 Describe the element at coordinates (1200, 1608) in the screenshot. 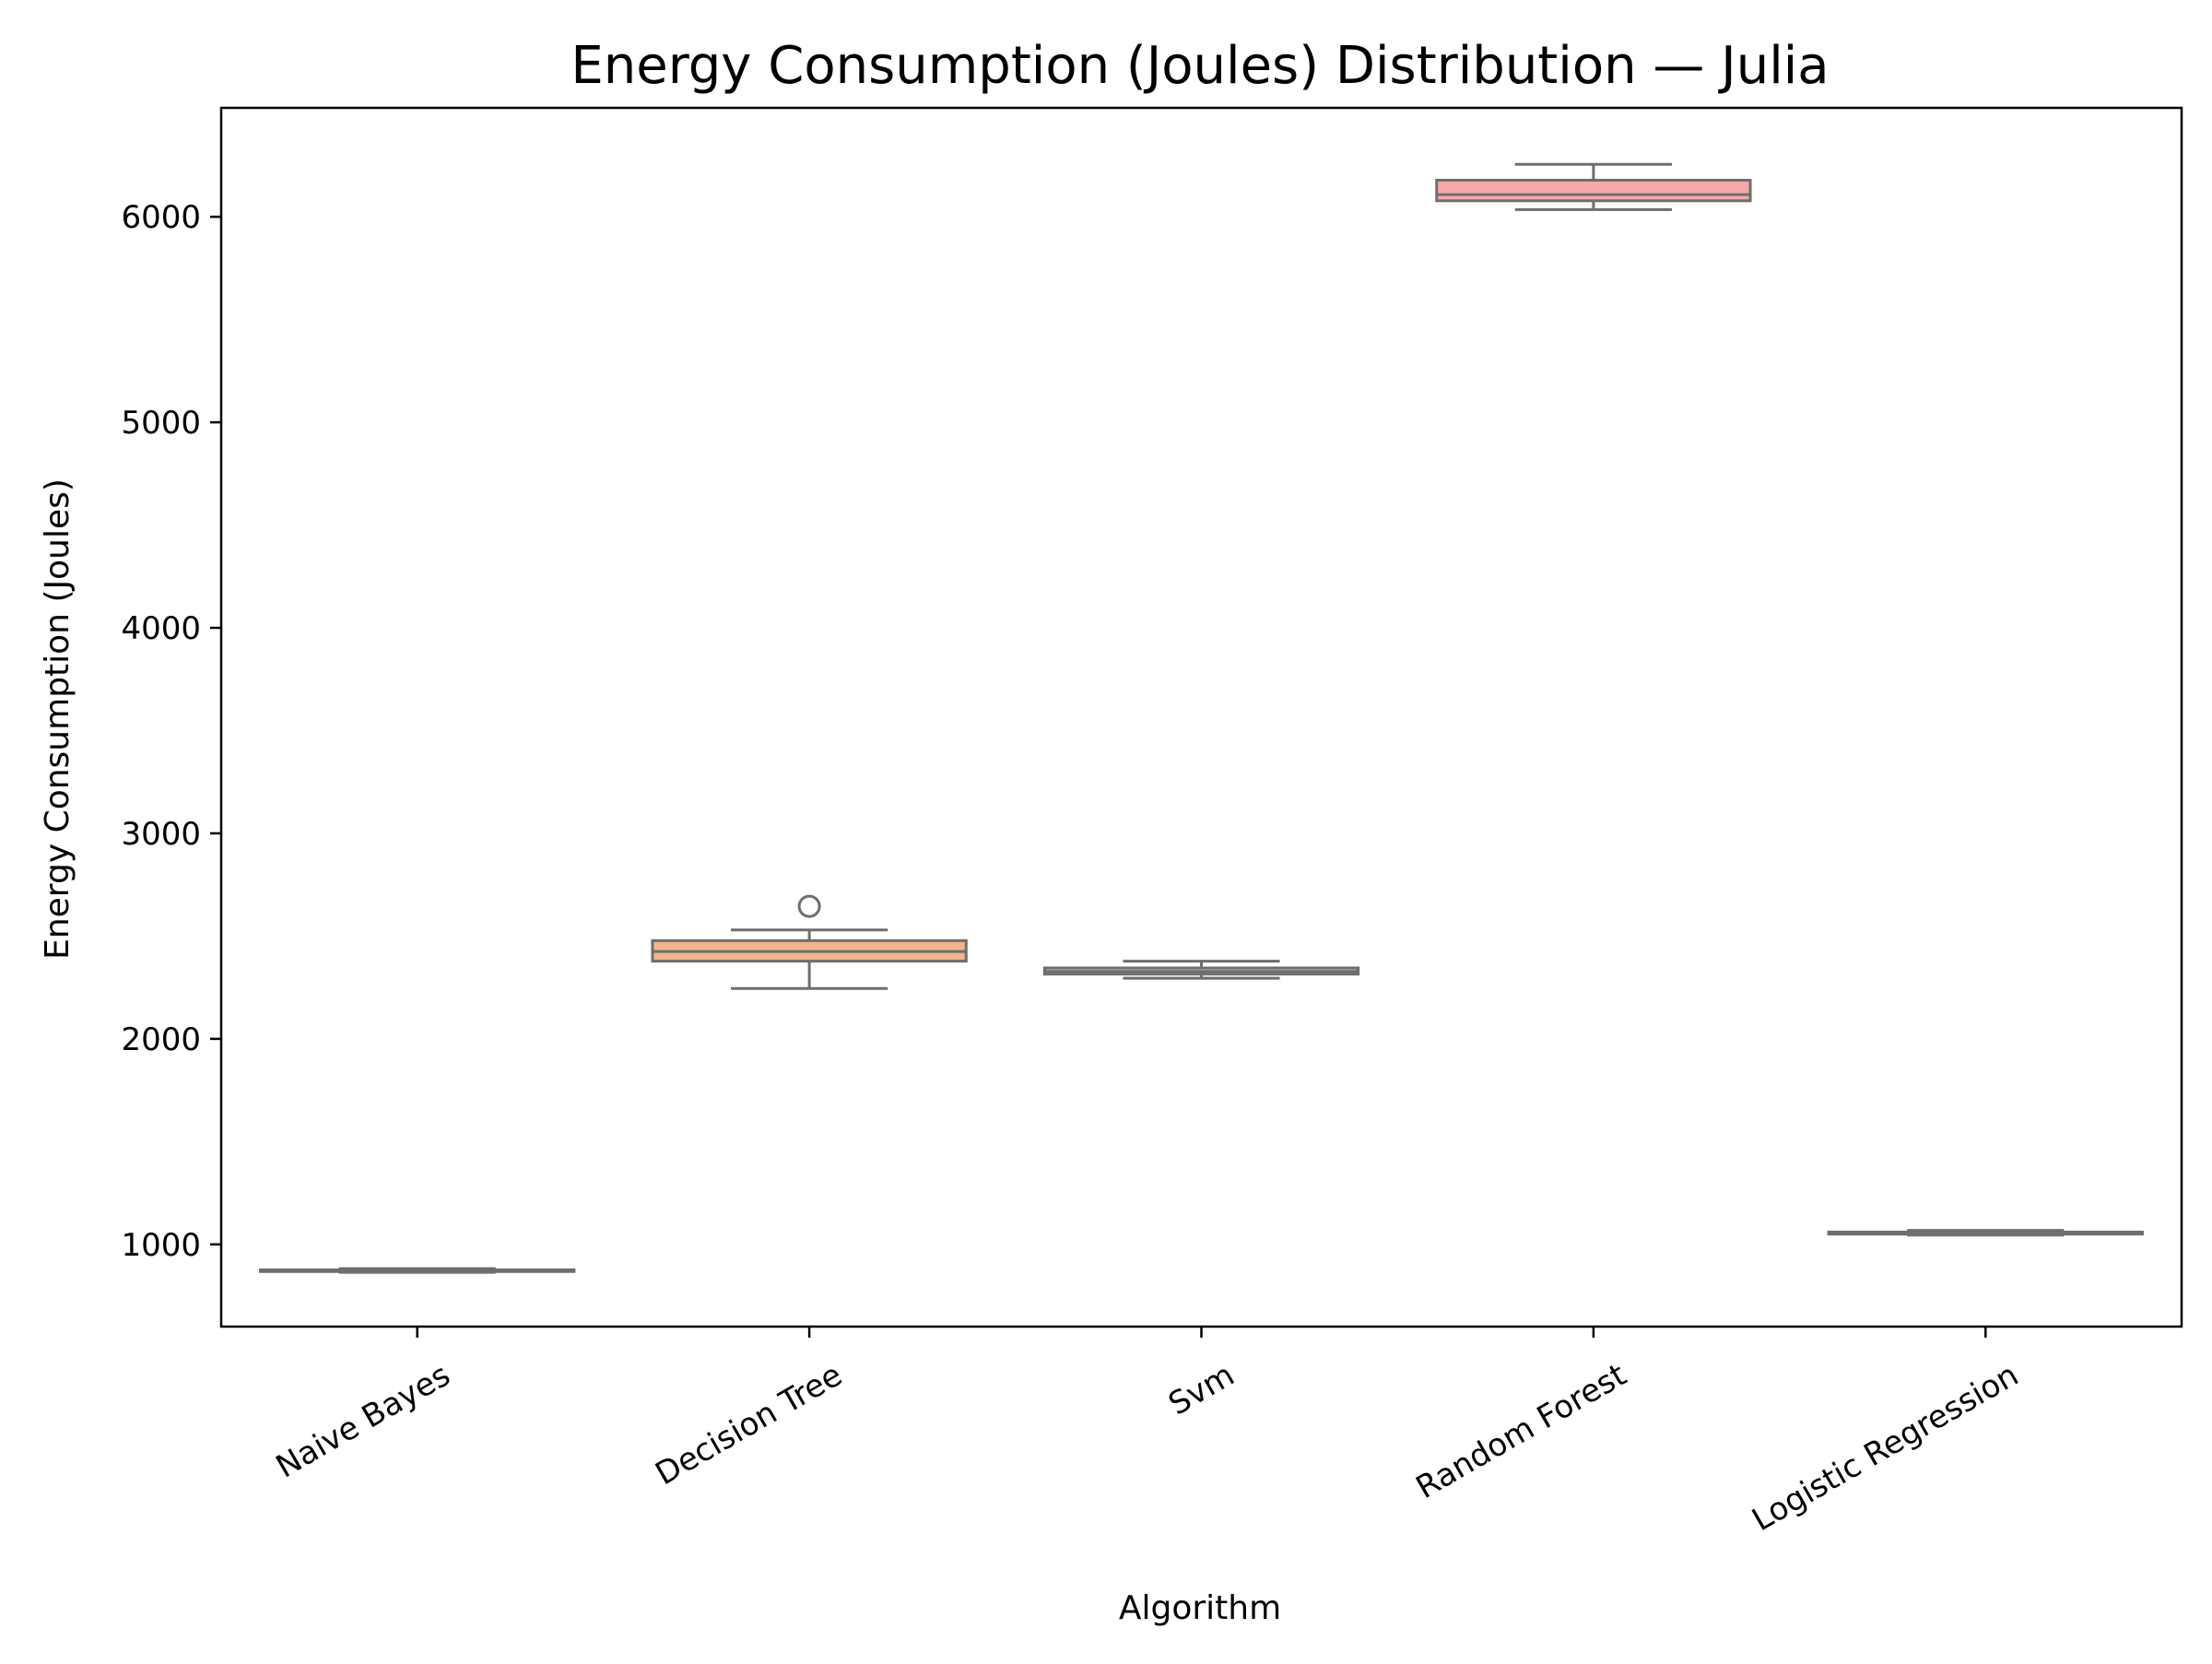

I see `x-axis-label: Algorithm` at that location.